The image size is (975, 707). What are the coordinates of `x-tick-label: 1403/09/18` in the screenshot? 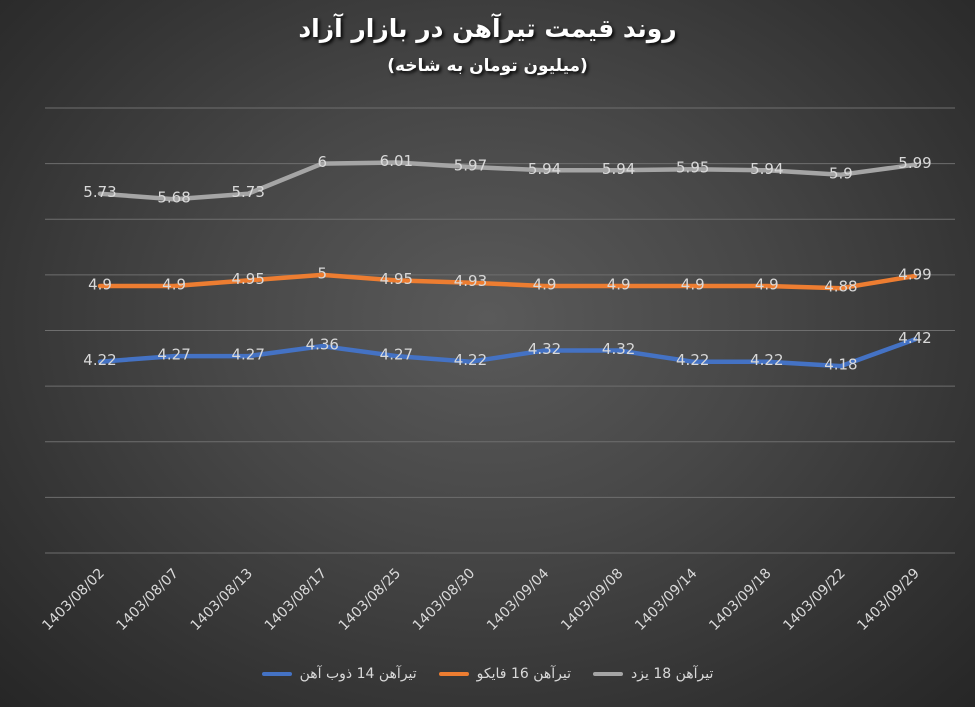 It's located at (740, 600).